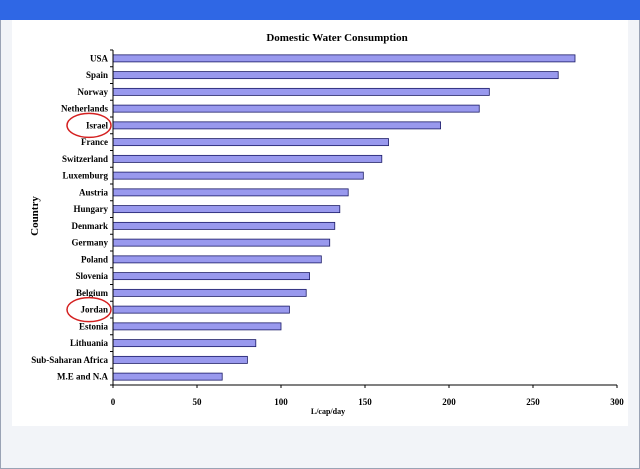  I want to click on x-tick-label: 50, so click(198, 402).